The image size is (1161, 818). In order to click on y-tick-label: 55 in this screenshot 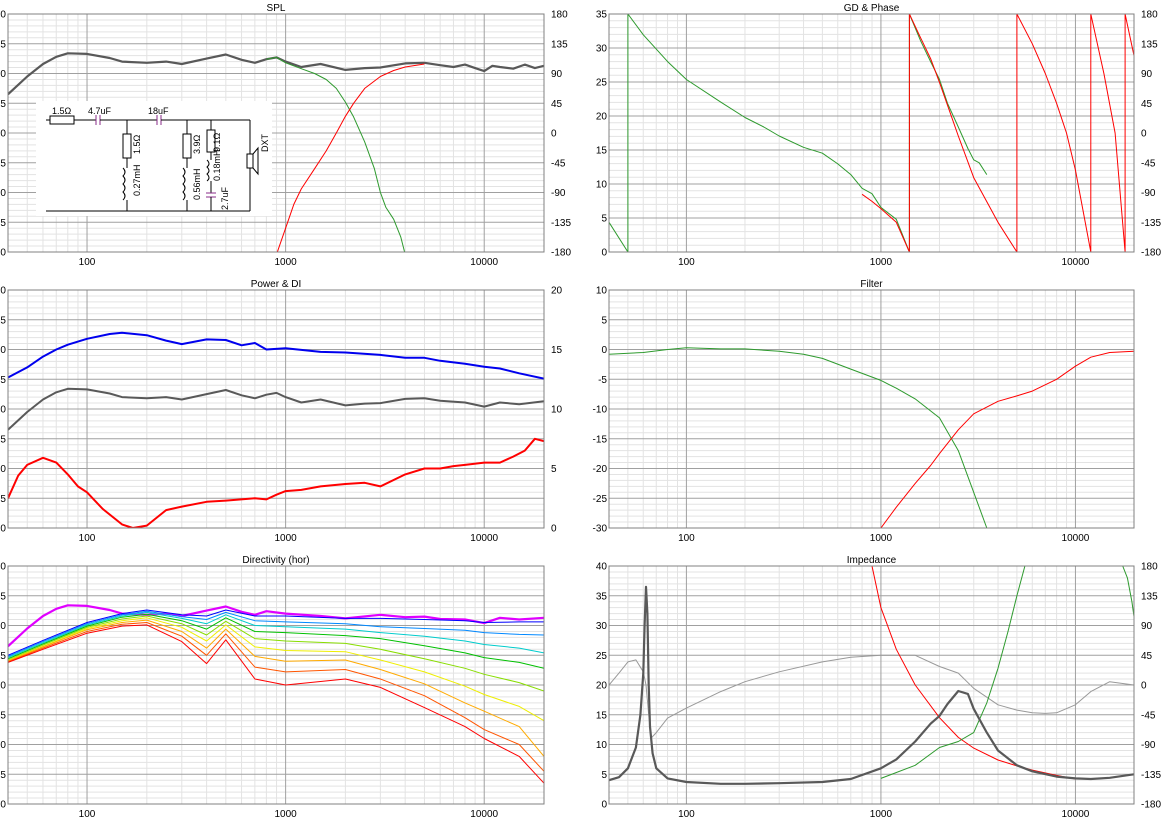, I will do `click(3, 223)`.